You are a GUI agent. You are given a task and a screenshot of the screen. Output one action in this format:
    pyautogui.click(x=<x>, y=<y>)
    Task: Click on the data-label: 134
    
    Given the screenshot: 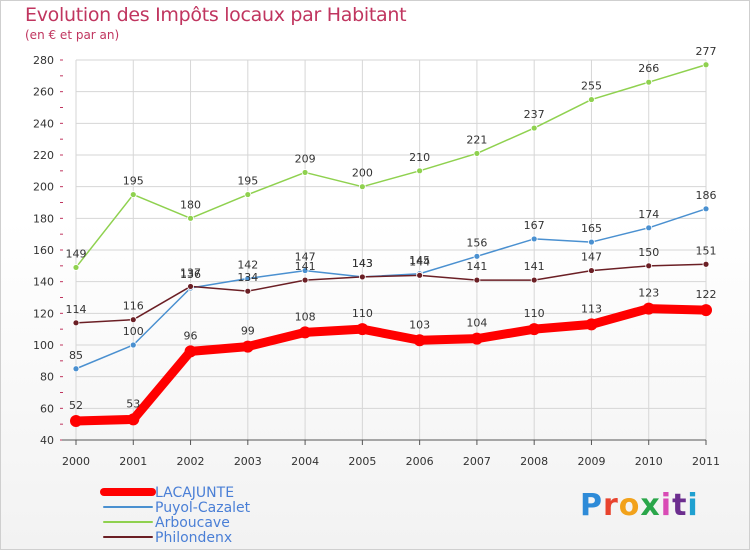 What is the action you would take?
    pyautogui.click(x=247, y=277)
    